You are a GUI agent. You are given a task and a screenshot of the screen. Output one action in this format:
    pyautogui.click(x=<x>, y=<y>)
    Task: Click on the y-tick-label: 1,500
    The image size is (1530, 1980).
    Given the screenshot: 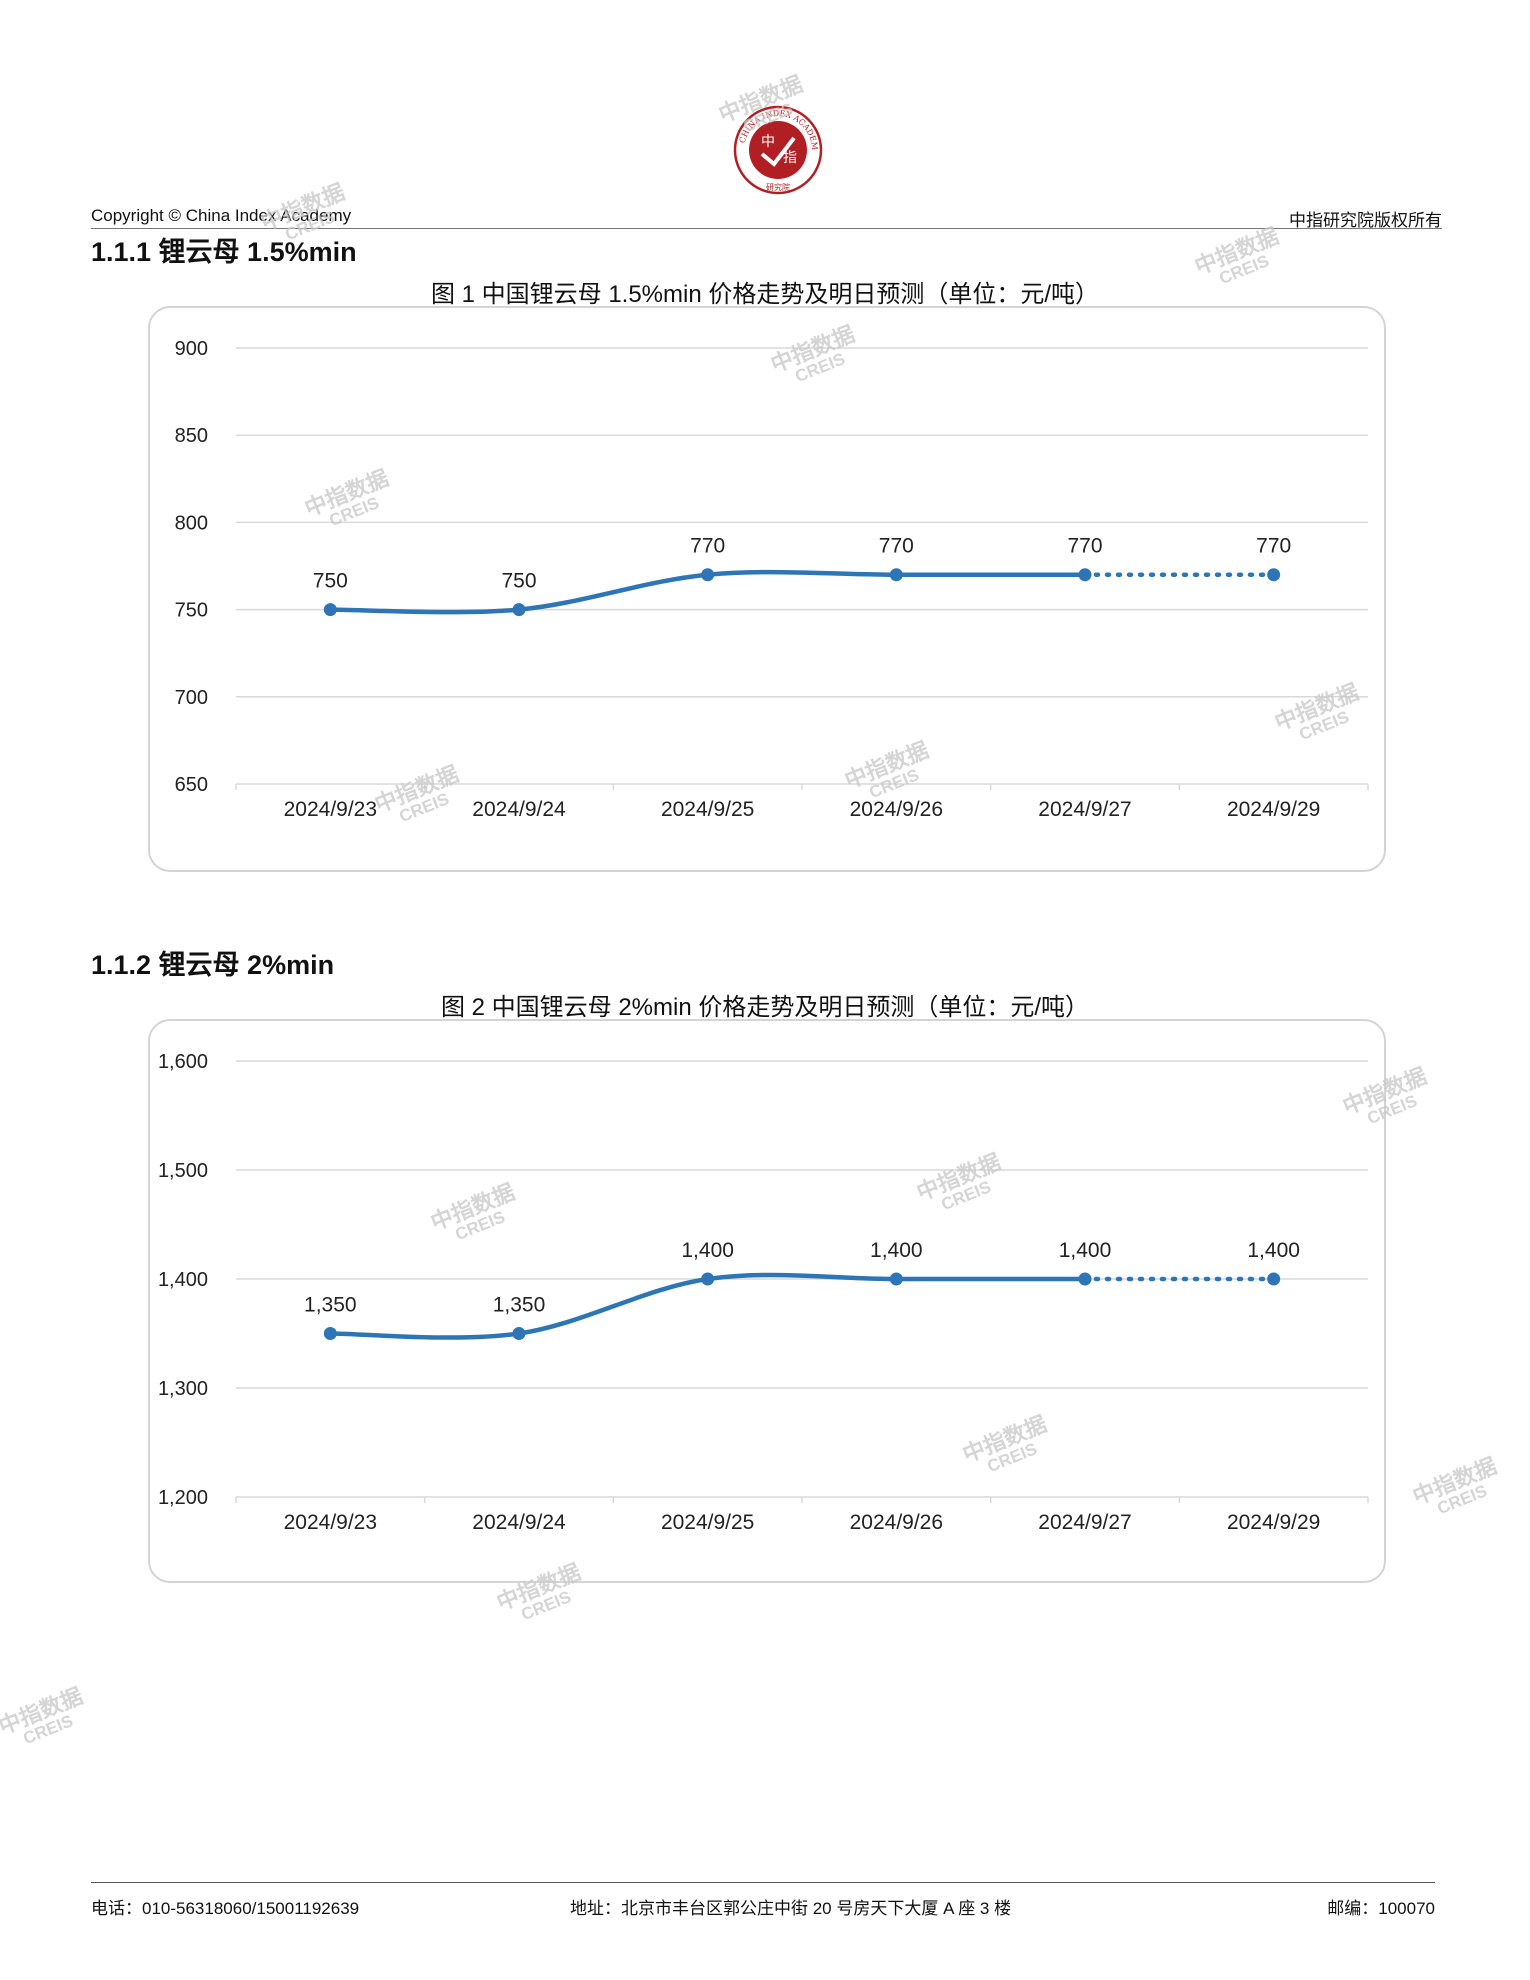 What is the action you would take?
    pyautogui.click(x=183, y=1171)
    